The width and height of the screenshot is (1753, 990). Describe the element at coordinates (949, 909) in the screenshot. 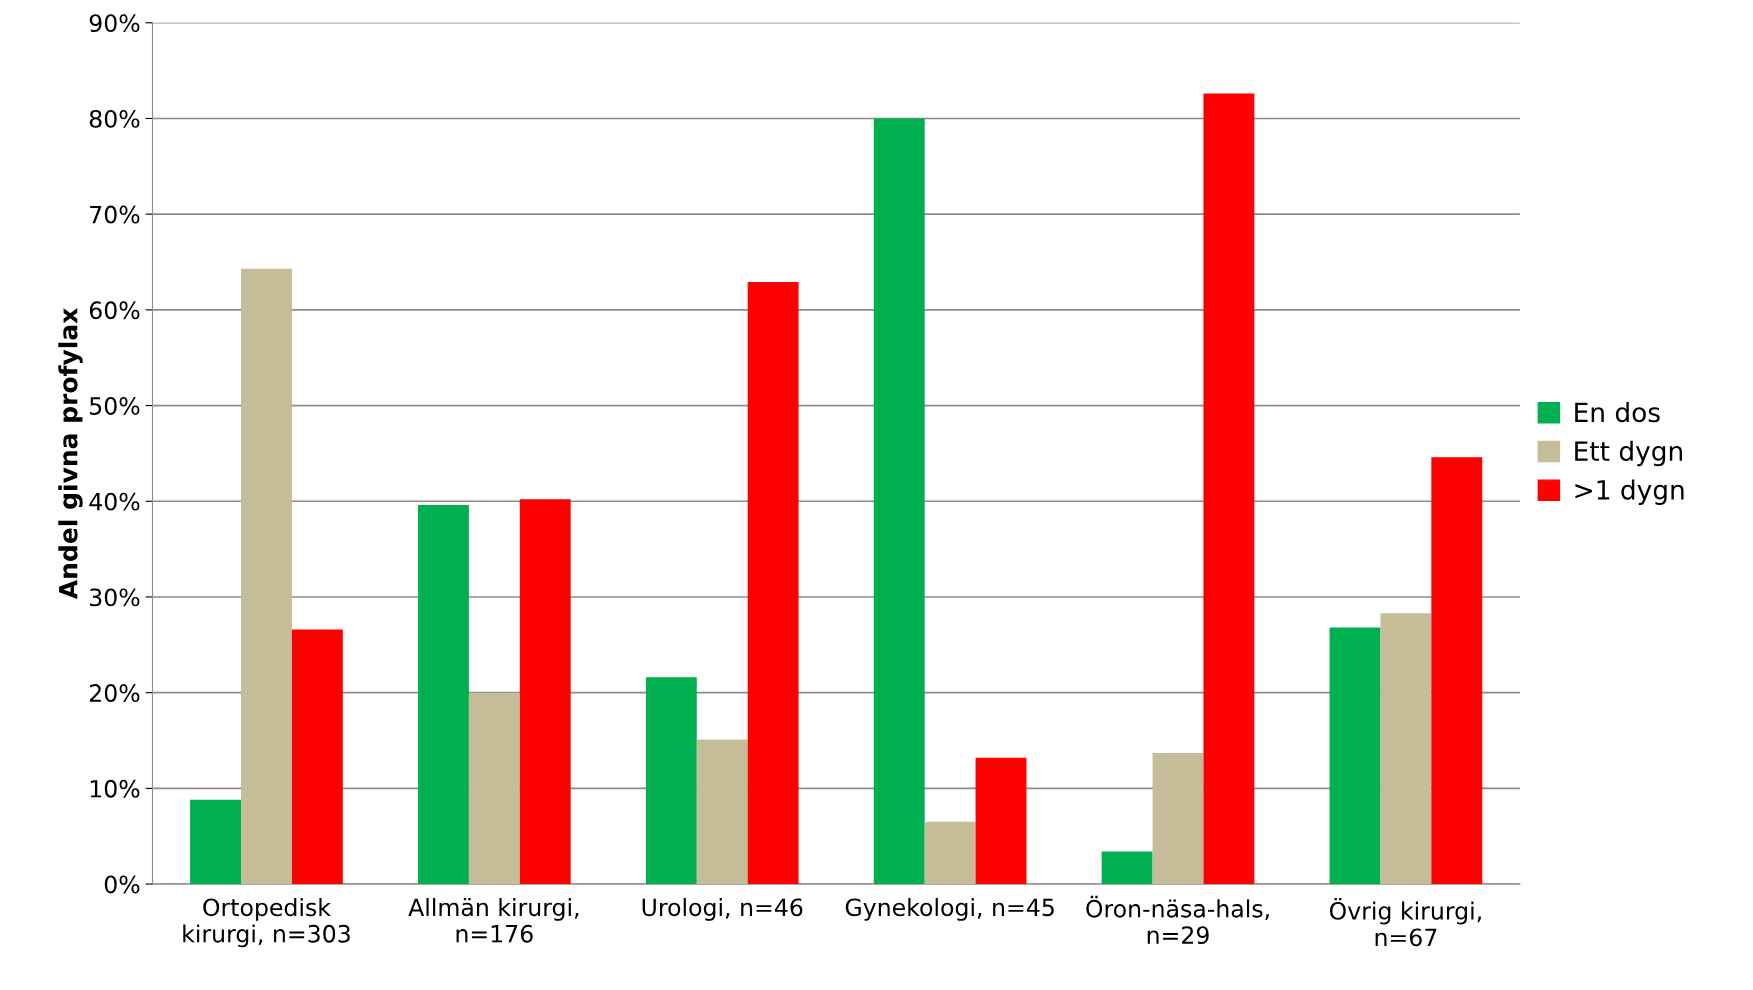

I see `x-tick-label: Gynekologi, n=45` at that location.